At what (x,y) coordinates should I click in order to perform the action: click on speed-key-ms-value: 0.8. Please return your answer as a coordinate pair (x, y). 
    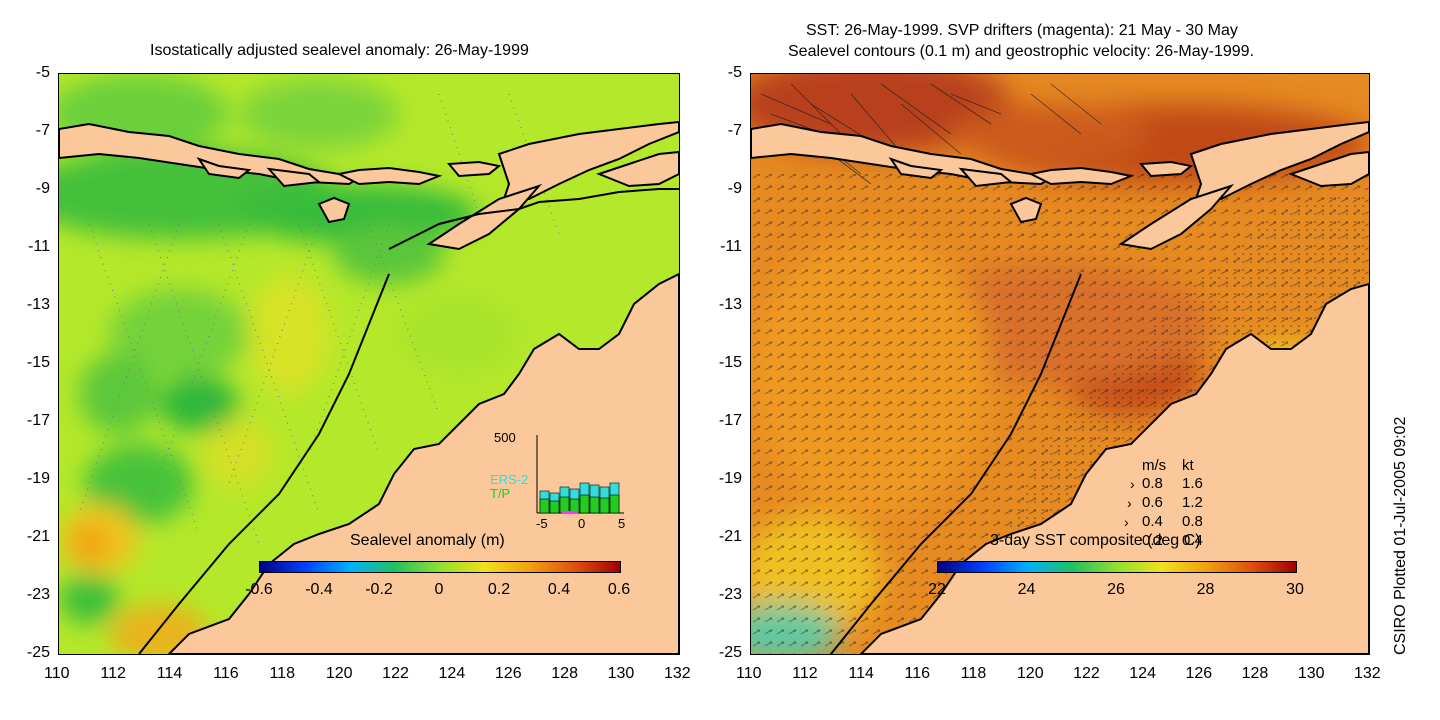
    Looking at the image, I should click on (1152, 483).